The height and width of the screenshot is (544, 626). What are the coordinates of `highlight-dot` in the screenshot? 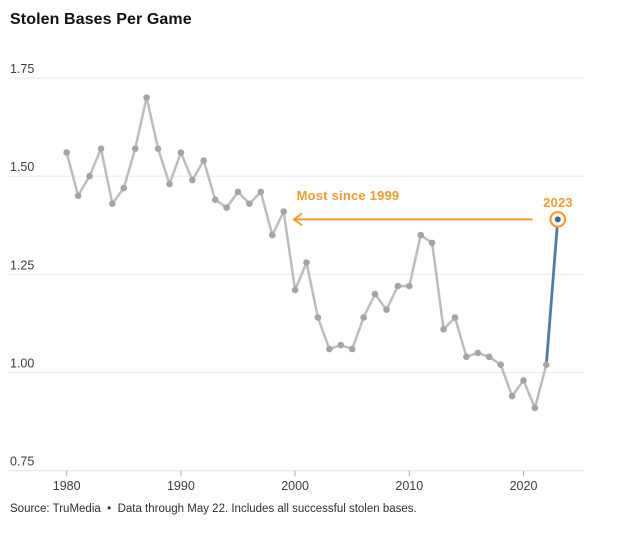 It's located at (557, 219).